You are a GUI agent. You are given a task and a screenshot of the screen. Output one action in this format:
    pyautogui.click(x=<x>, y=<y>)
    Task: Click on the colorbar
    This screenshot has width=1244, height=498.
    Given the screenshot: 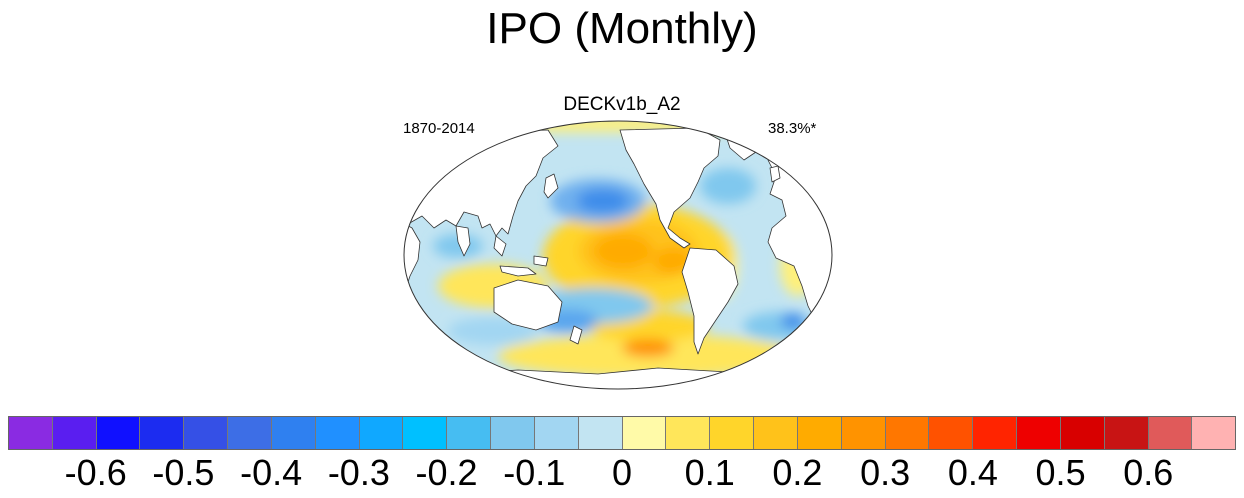 What is the action you would take?
    pyautogui.click(x=622, y=433)
    